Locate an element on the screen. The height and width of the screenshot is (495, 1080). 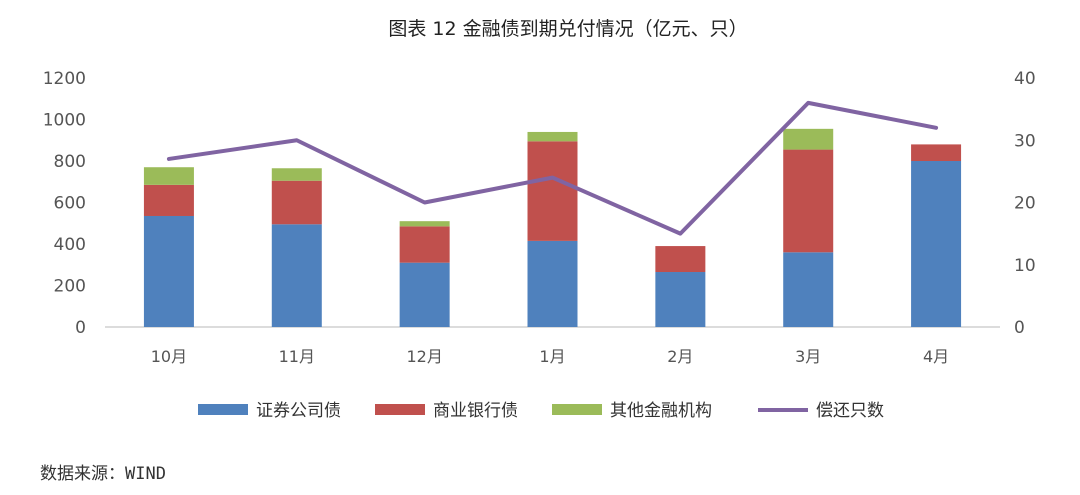
y-left-tick-label: 1000 is located at coordinates (64, 121).